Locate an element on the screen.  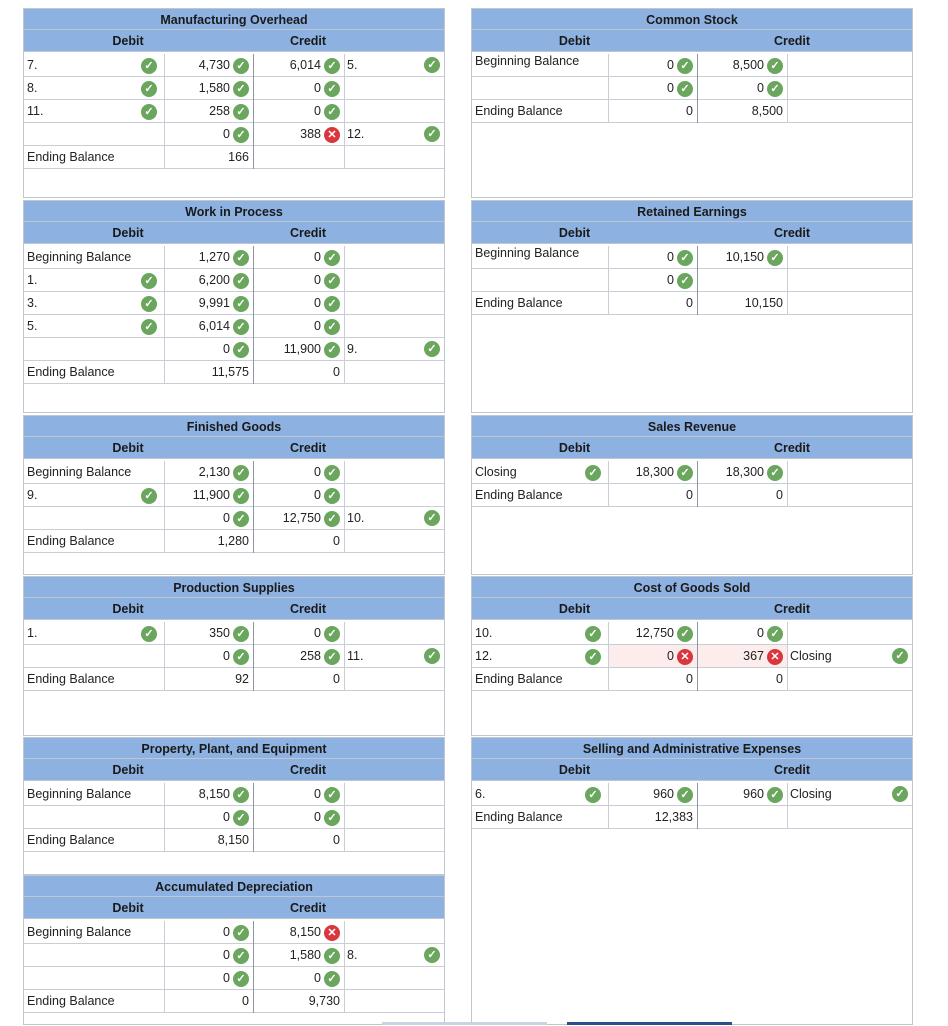
debit-amount-text: 18,300 is located at coordinates (654, 472).